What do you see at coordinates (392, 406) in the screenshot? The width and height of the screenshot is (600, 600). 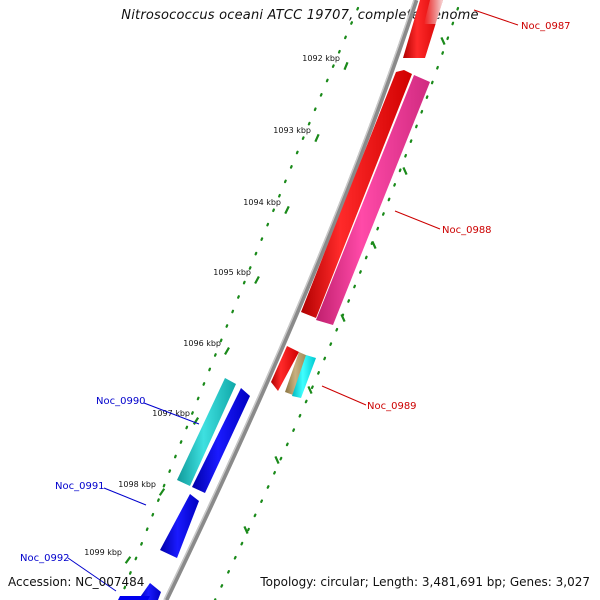 I see `label-noc-0989: Noc_0989` at bounding box center [392, 406].